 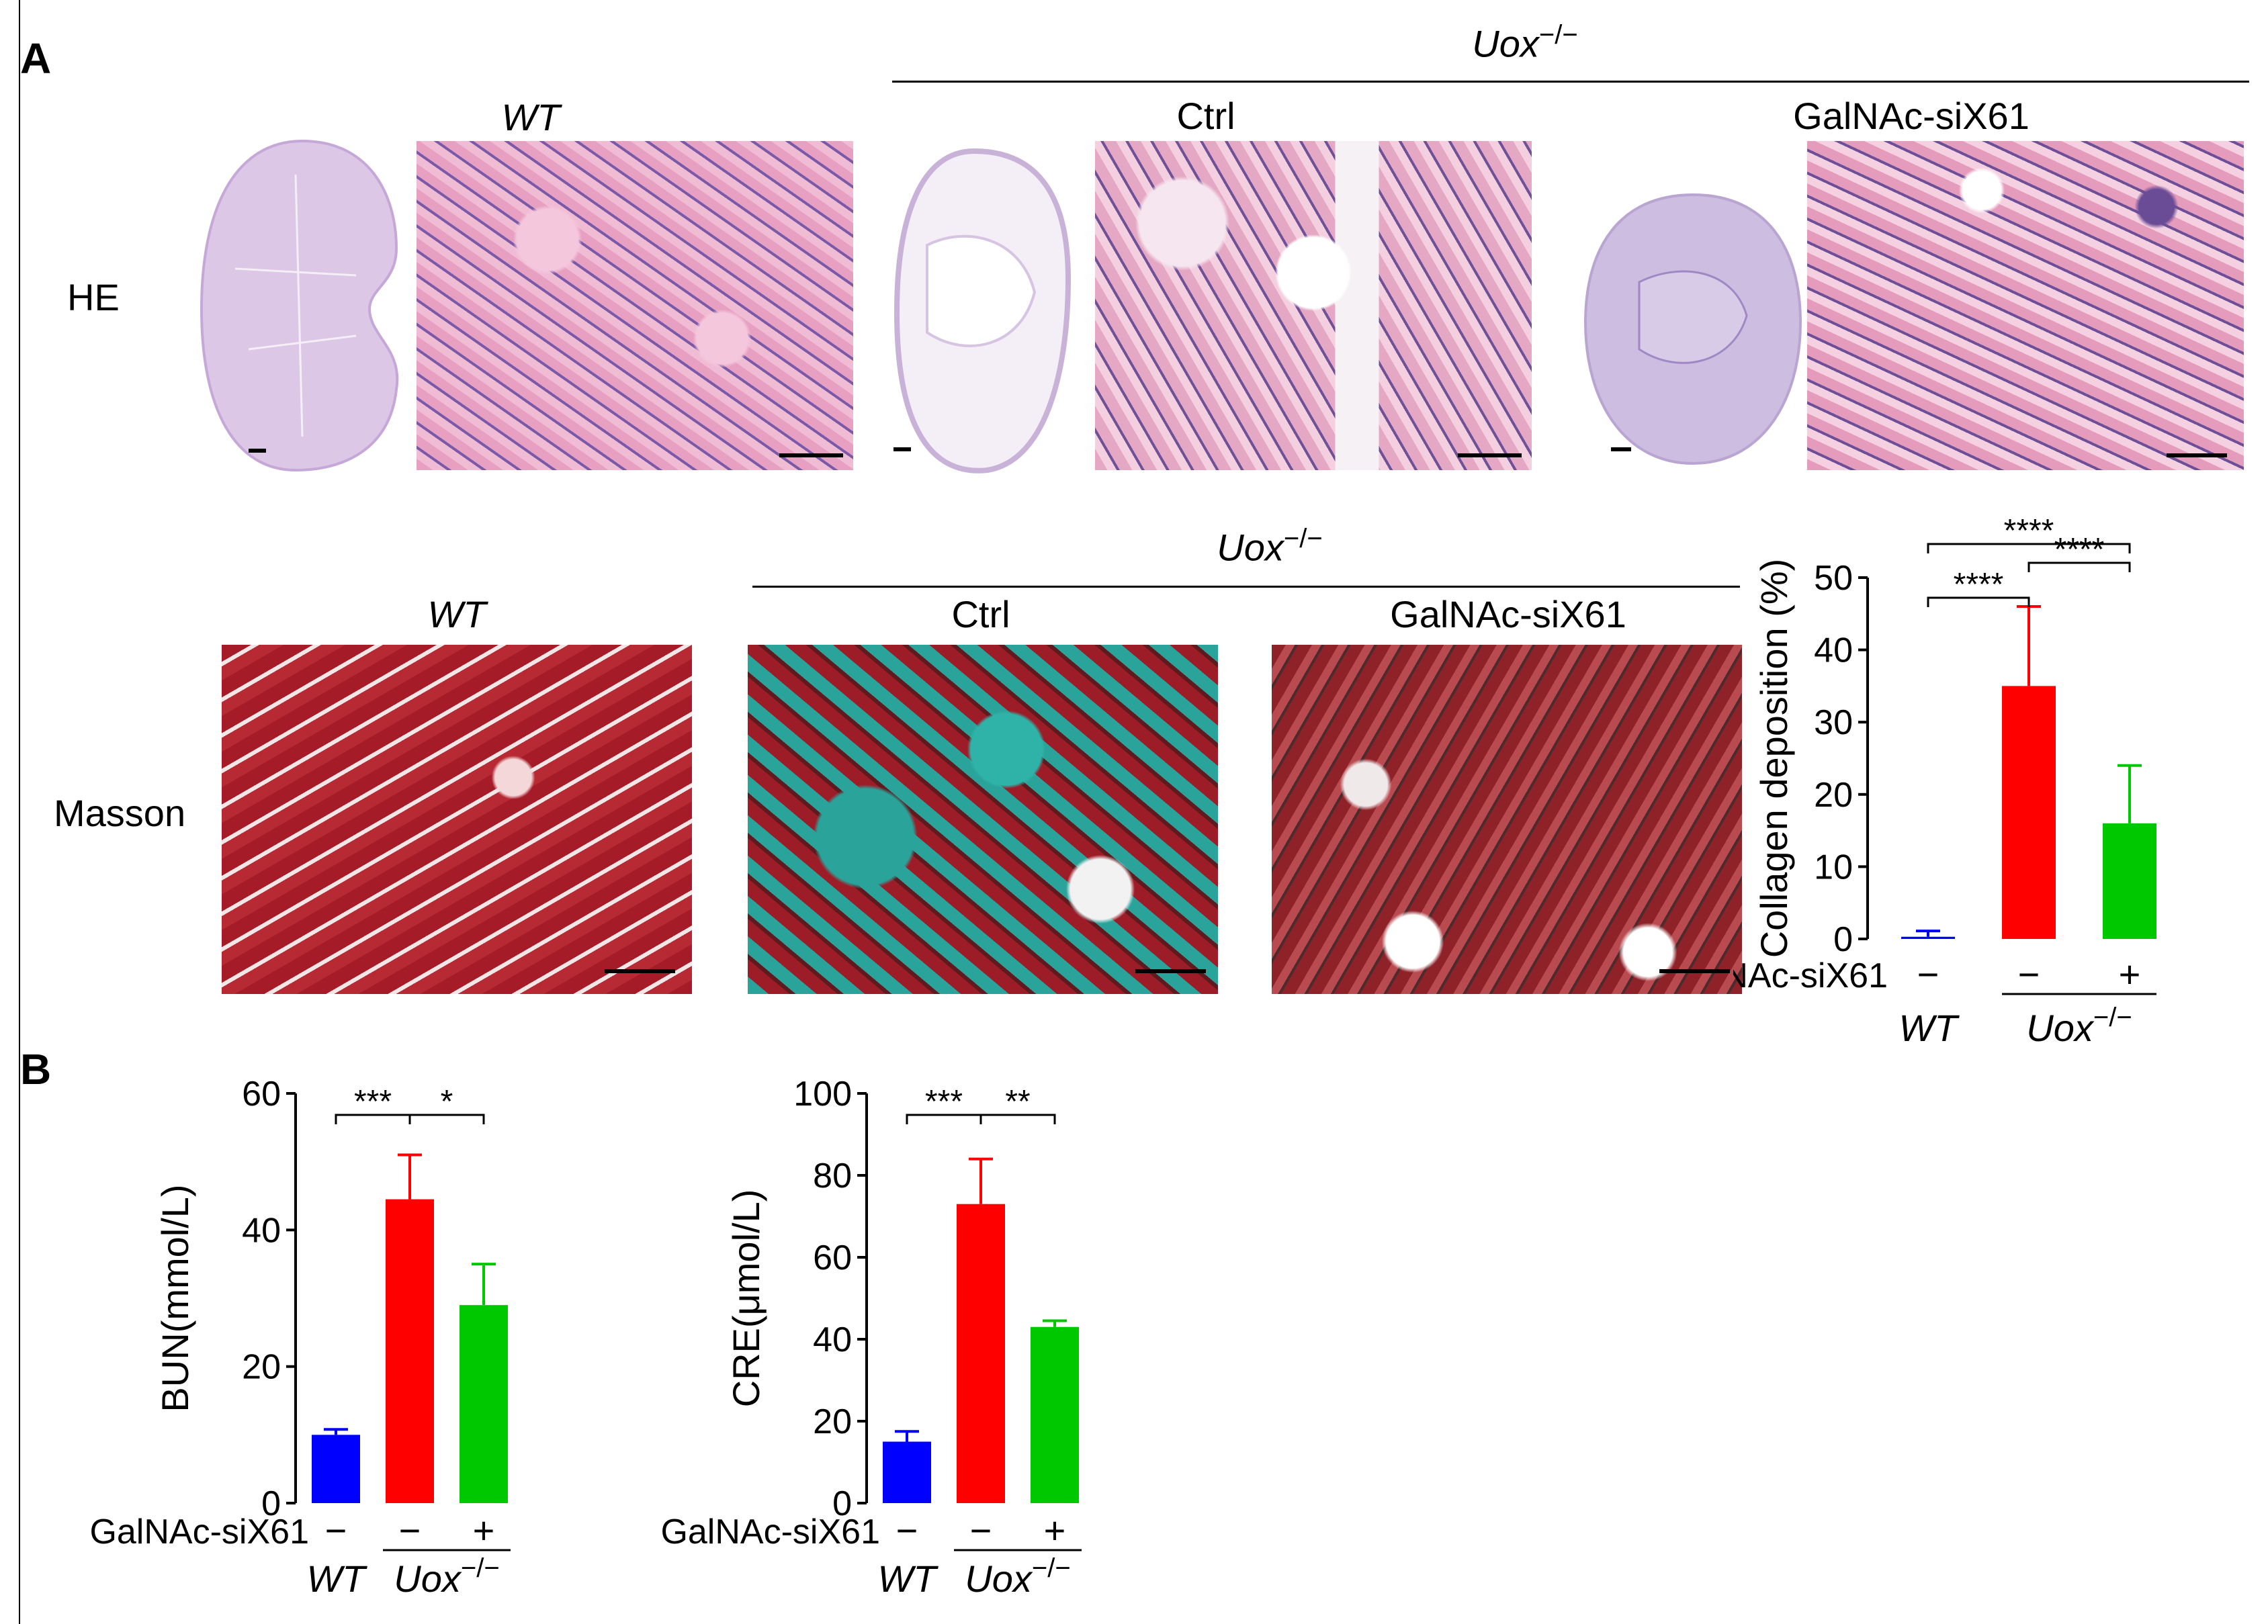 I want to click on significance-label: **, so click(x=1017, y=1102).